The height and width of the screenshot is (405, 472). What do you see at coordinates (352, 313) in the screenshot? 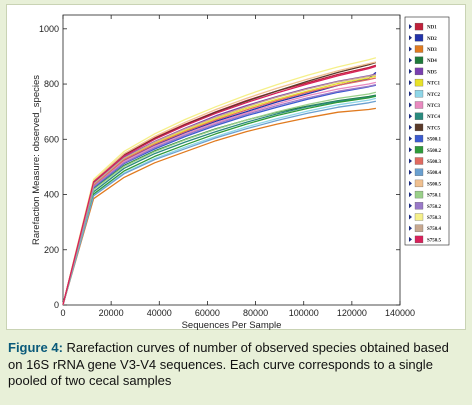
I see `x-tick-label: 120000` at bounding box center [352, 313].